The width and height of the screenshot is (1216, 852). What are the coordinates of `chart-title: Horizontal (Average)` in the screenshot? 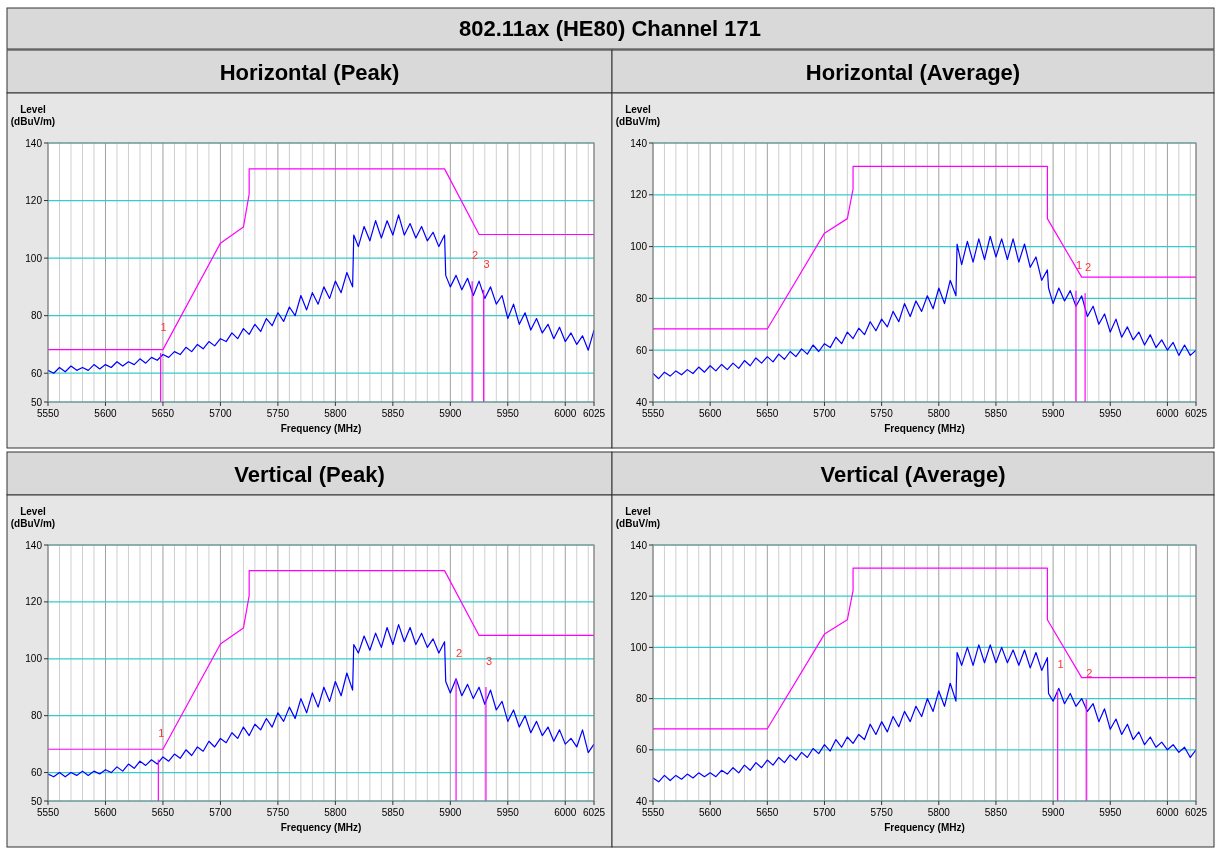 It's located at (913, 72).